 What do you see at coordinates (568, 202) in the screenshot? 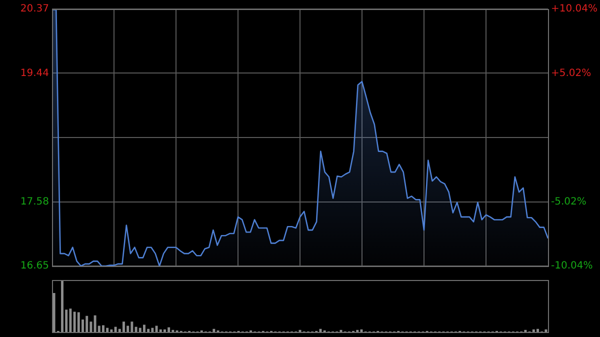
I see `y2-tick-label: -5.02%` at bounding box center [568, 202].